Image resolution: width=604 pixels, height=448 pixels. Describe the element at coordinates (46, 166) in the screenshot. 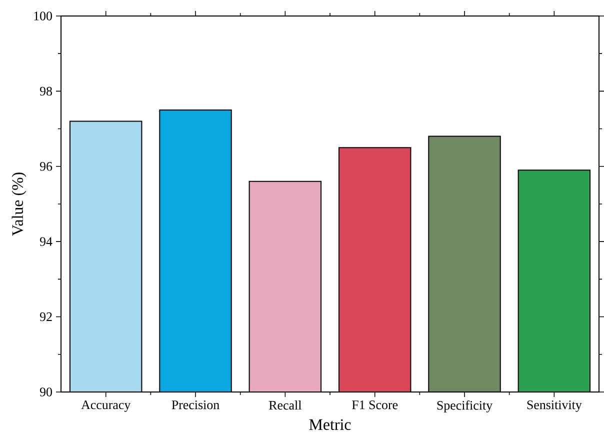

I see `y-tick-label: 96` at that location.